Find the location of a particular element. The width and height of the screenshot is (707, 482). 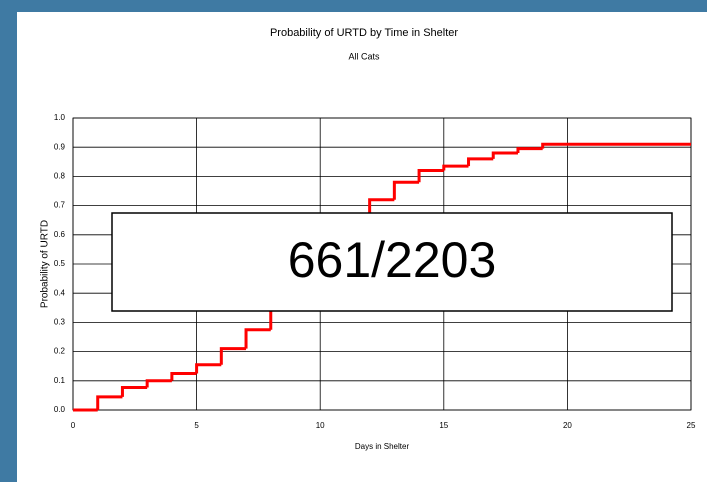

y-tick-label: 0.3 is located at coordinates (60, 322).